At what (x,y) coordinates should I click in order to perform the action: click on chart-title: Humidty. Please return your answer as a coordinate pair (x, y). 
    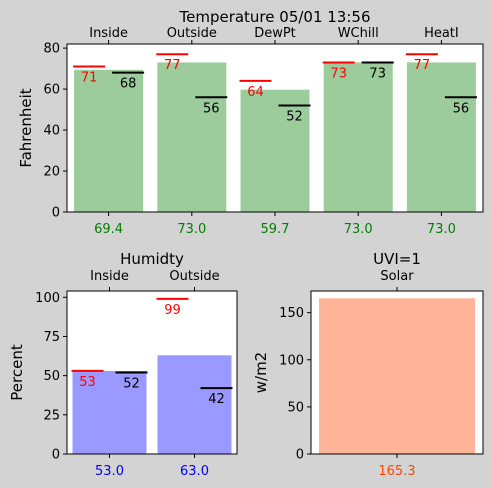
    Looking at the image, I should click on (152, 259).